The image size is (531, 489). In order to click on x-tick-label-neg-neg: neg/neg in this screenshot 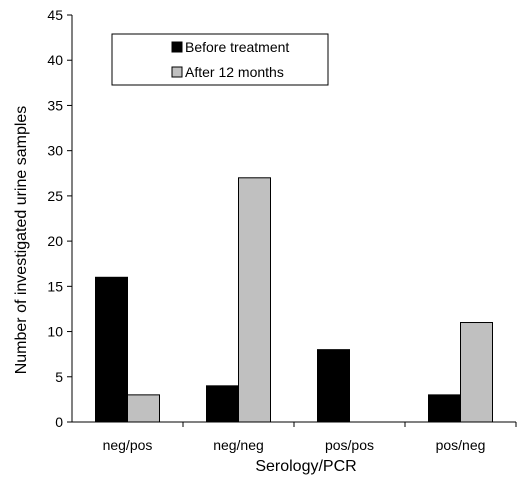, I will do `click(238, 445)`.